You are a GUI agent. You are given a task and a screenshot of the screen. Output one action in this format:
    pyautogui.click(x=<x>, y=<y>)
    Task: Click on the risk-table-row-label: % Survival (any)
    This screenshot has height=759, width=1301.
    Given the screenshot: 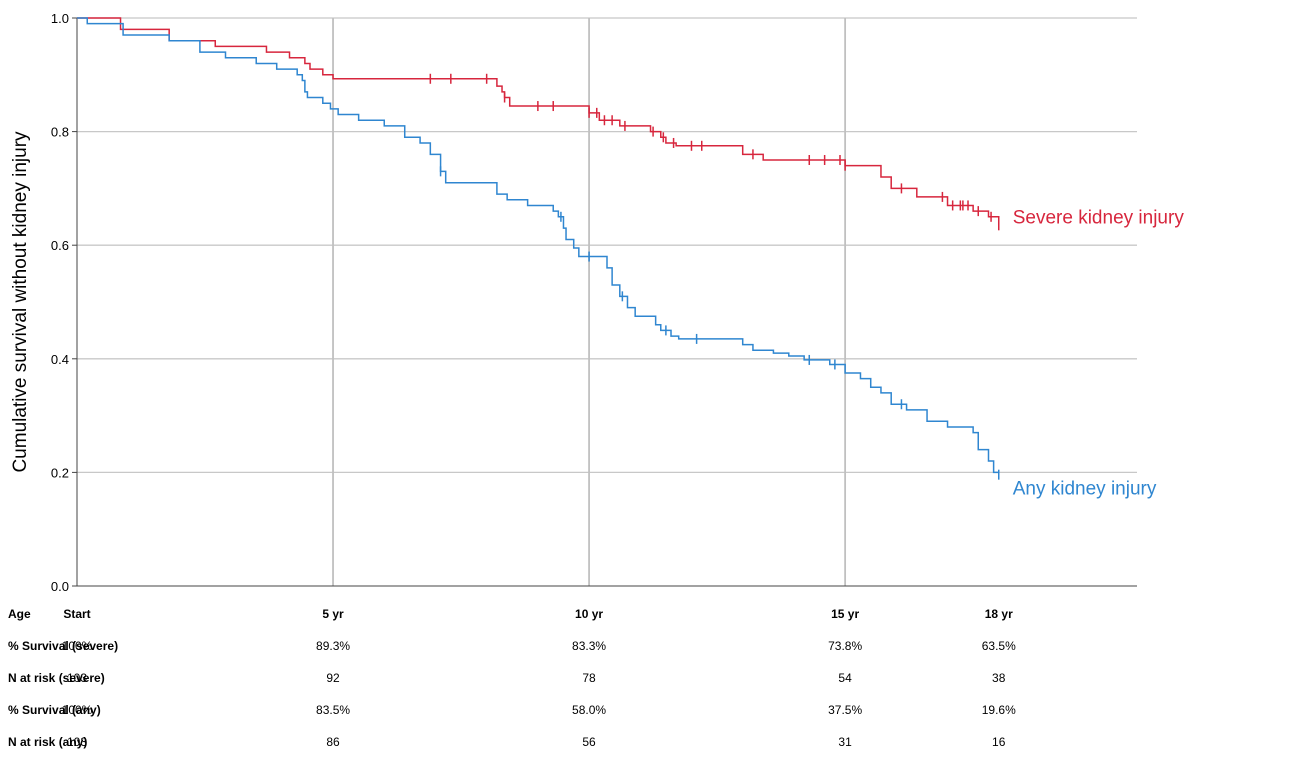 What is the action you would take?
    pyautogui.click(x=54, y=710)
    